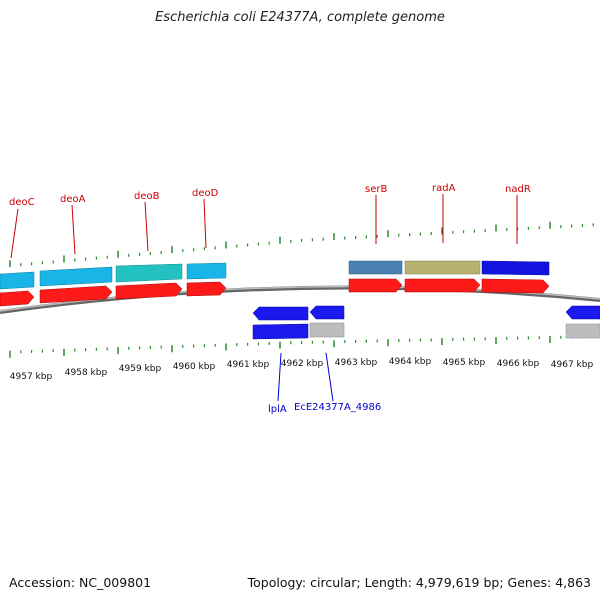 This screenshot has width=600, height=600. I want to click on tick-label: 4967 kbp, so click(572, 365).